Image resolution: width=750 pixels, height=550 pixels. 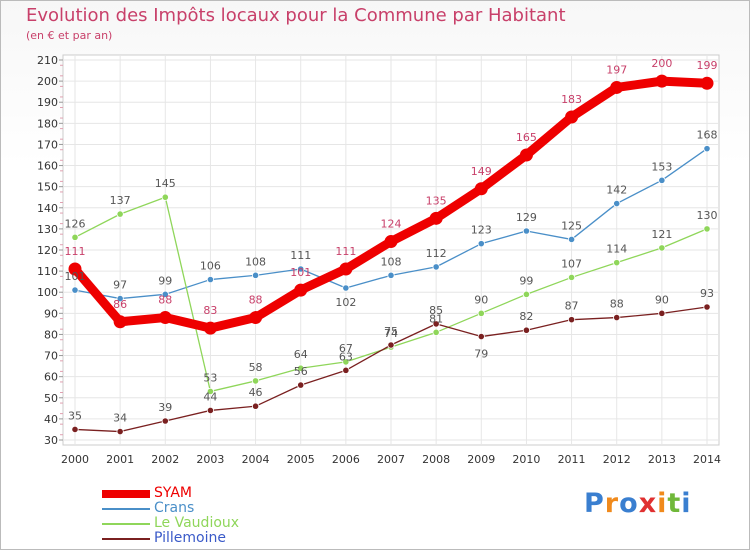 What do you see at coordinates (120, 285) in the screenshot?
I see `data-label: 97` at bounding box center [120, 285].